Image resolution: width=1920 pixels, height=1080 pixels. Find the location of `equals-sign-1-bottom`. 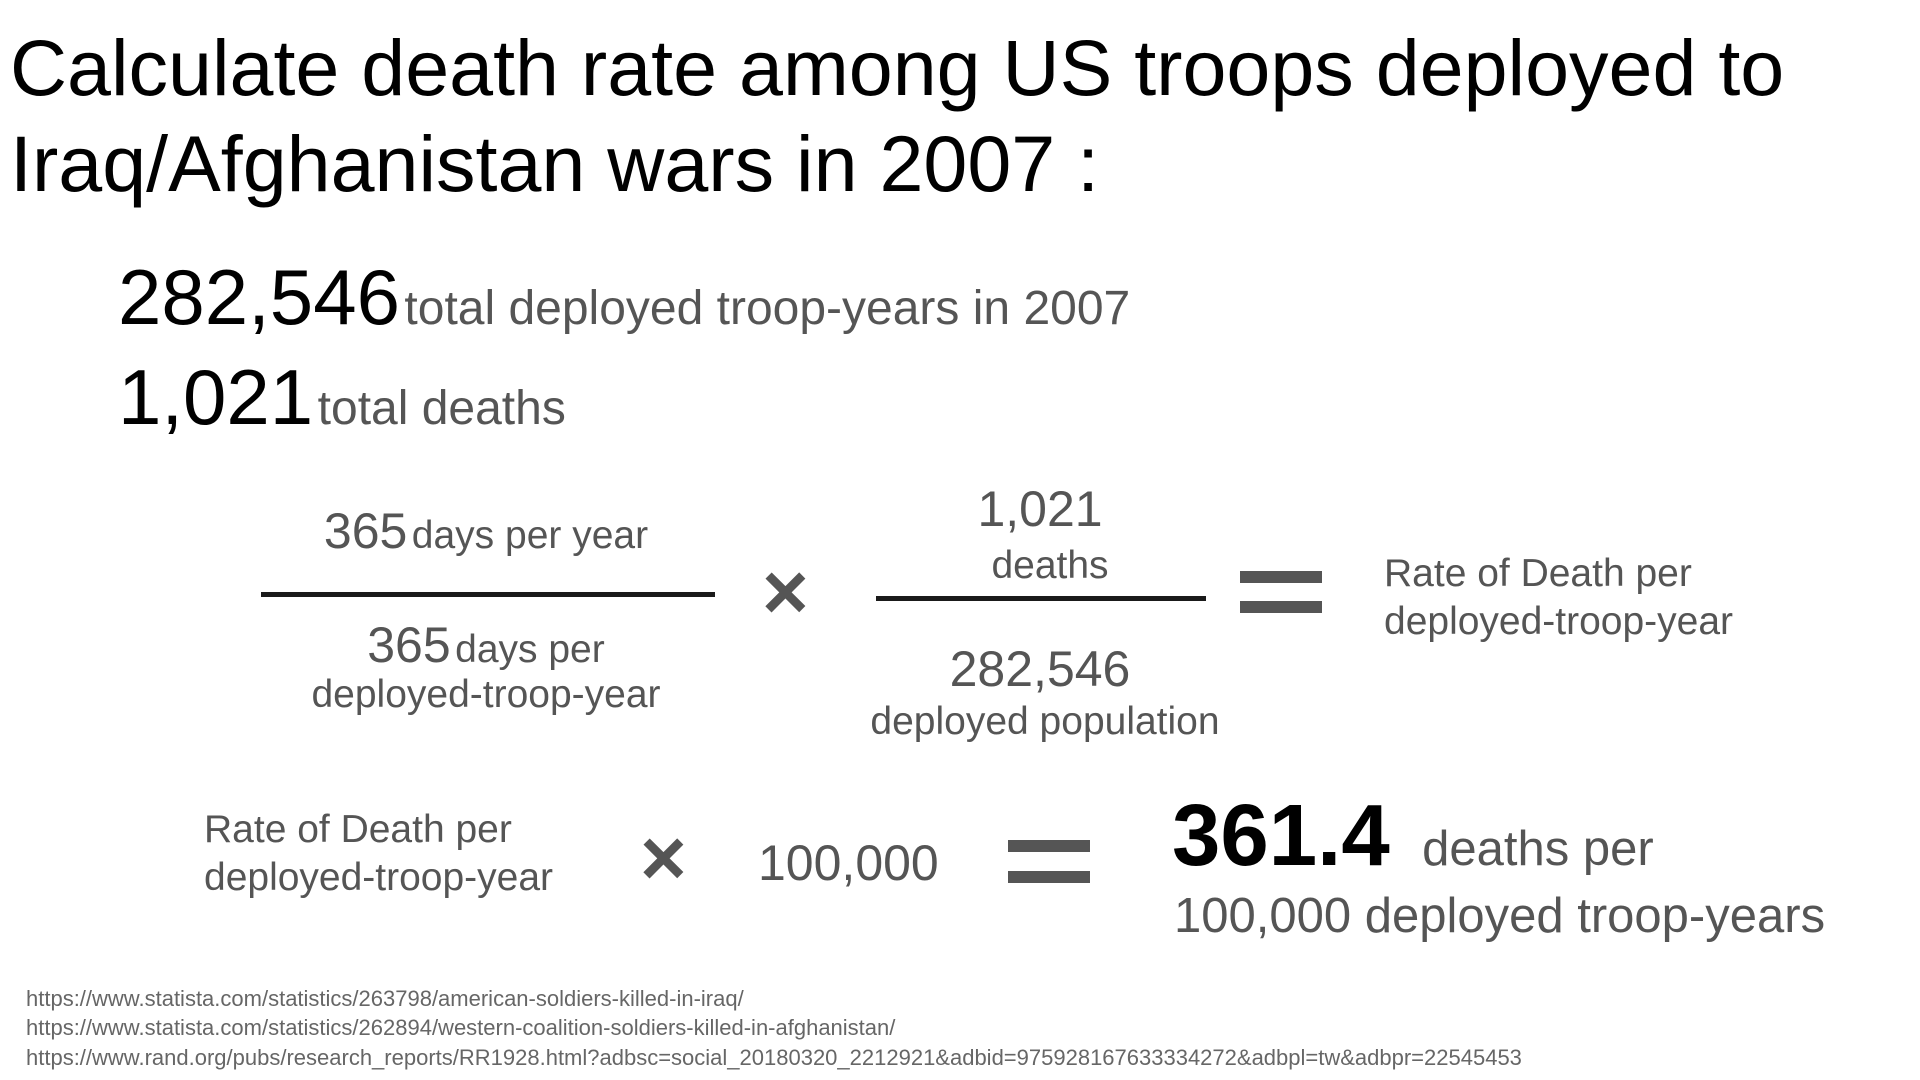

equals-sign-1-bottom is located at coordinates (1281, 607).